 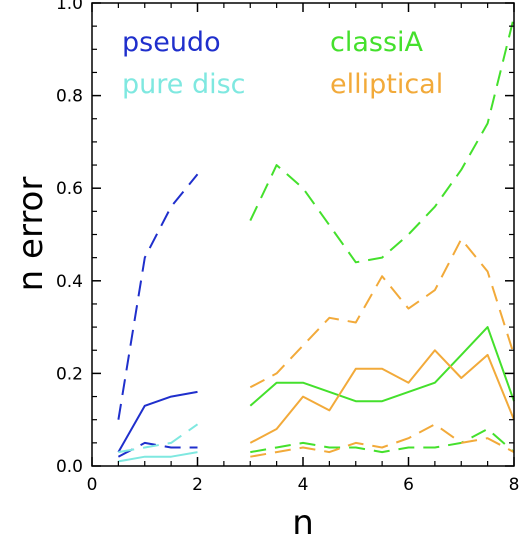 What do you see at coordinates (69, 7) in the screenshot?
I see `y-tick-label: 1.0` at bounding box center [69, 7].